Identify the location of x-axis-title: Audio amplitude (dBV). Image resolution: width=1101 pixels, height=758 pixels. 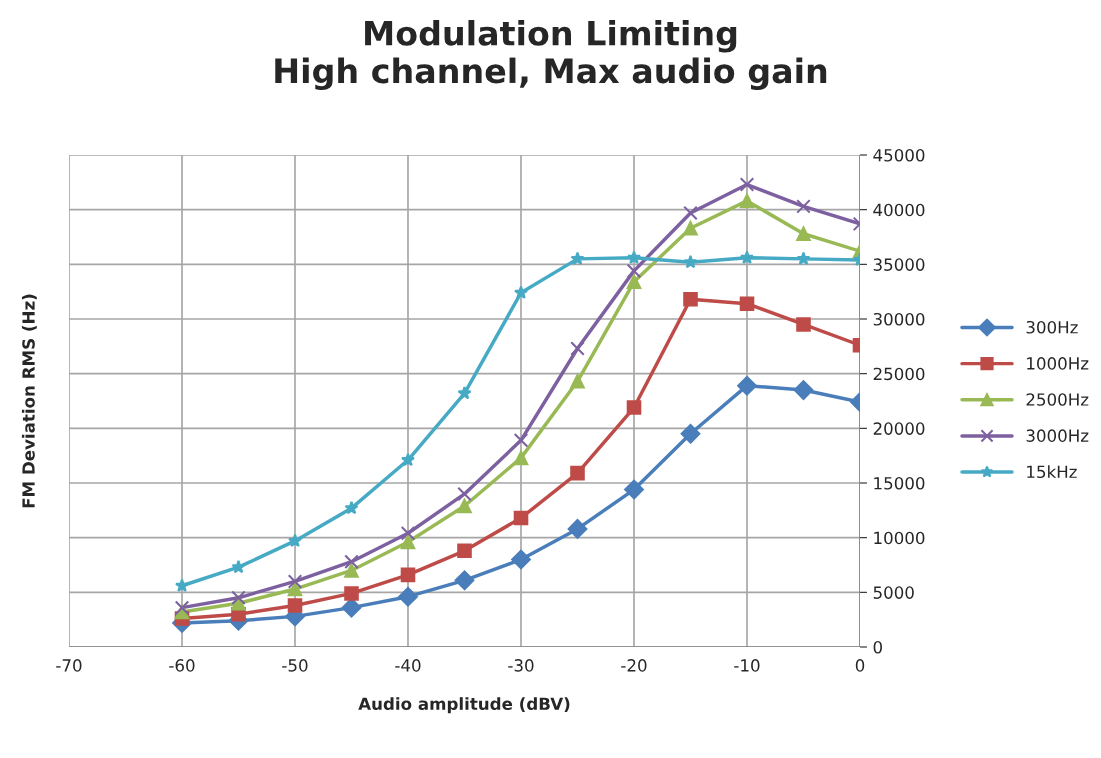
(464, 705).